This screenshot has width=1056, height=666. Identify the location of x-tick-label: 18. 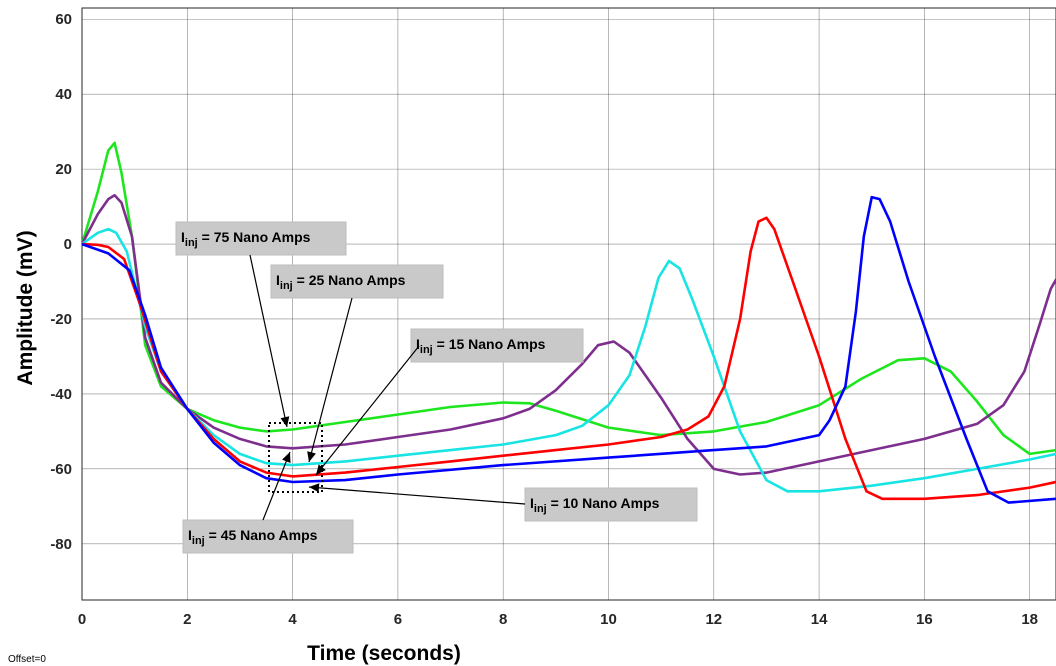
(1029, 619).